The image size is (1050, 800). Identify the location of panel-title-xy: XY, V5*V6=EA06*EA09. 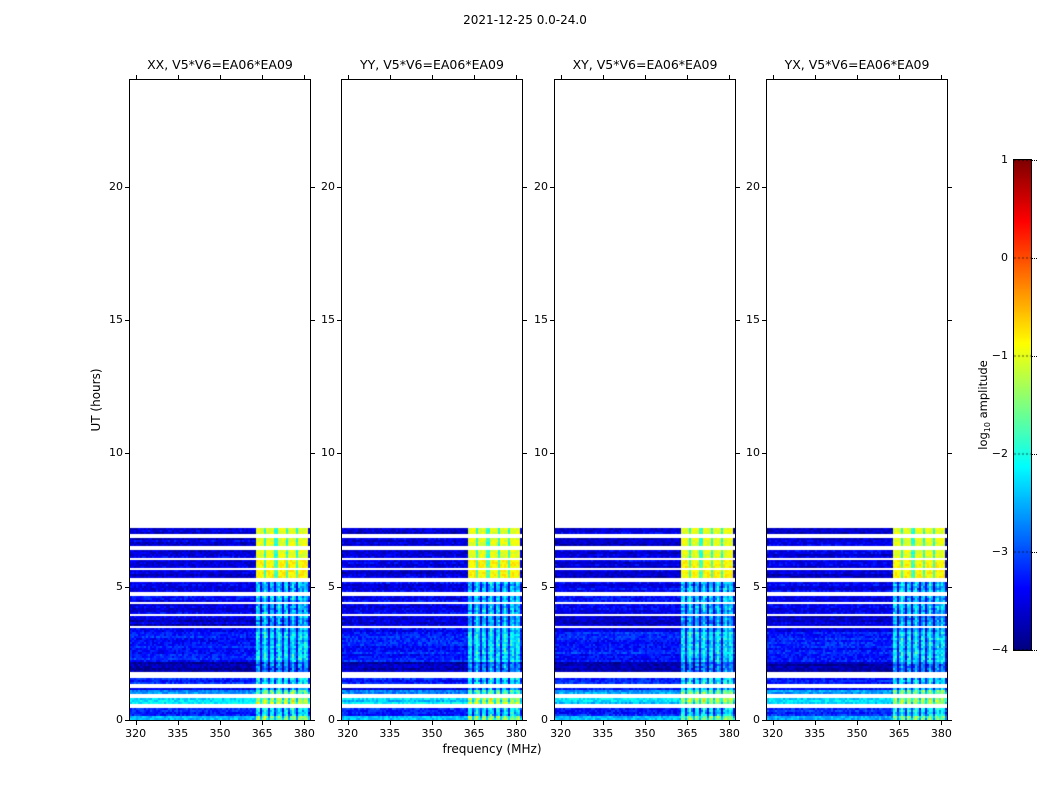
(645, 64).